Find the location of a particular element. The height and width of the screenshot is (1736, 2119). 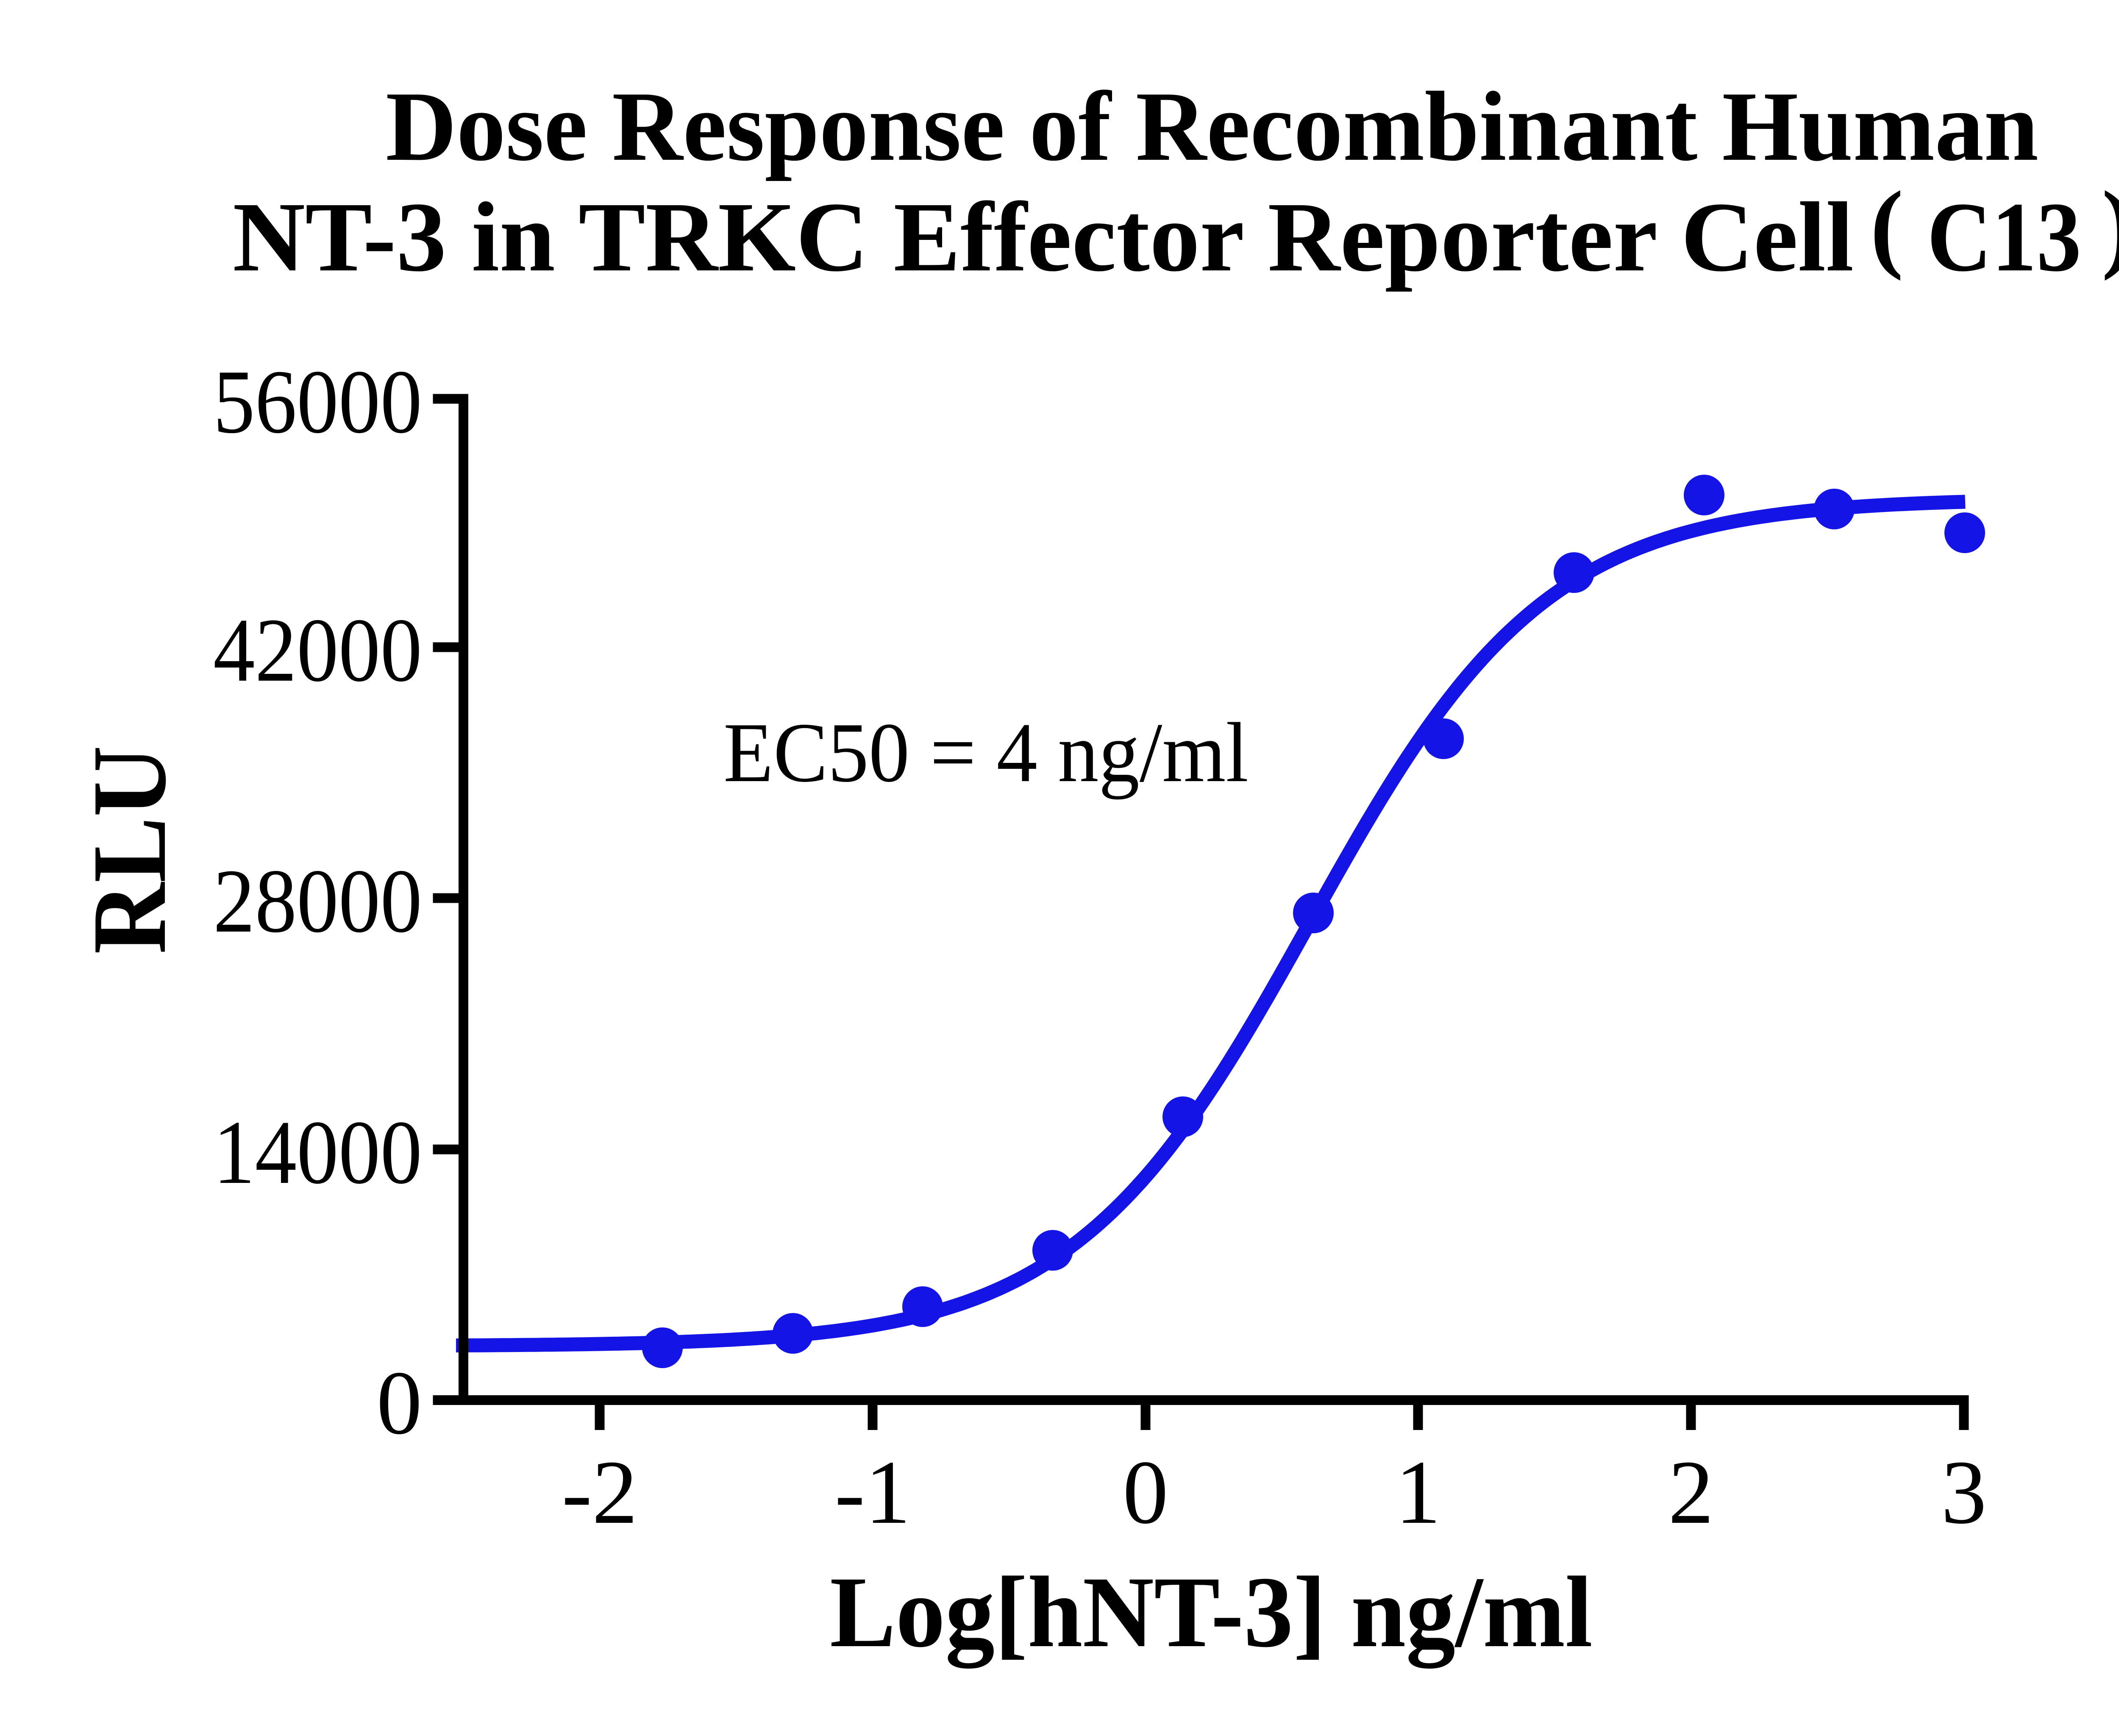

svg-text:NT-3 in TRKC Effector Reporter: NT-3 in TRKC Effector Reporter Cell is located at coordinates (1043, 237).